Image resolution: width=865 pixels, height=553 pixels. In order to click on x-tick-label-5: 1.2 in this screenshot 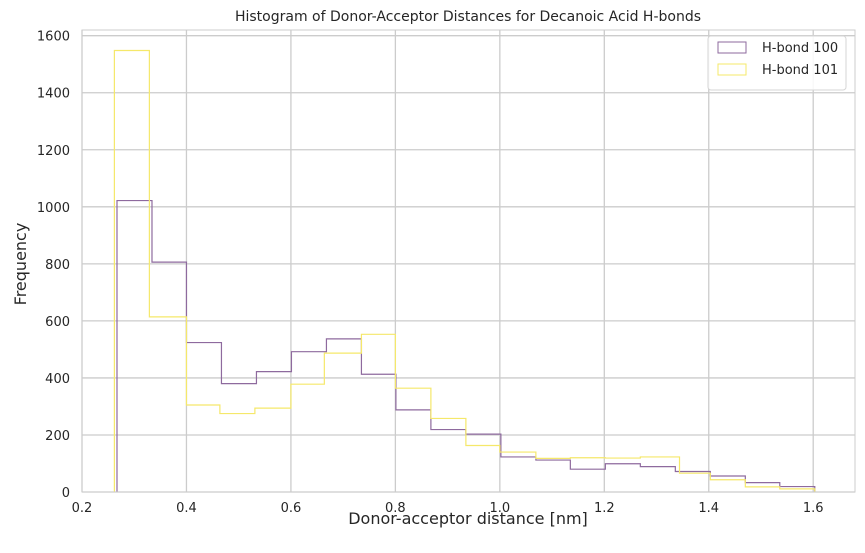, I will do `click(604, 508)`.